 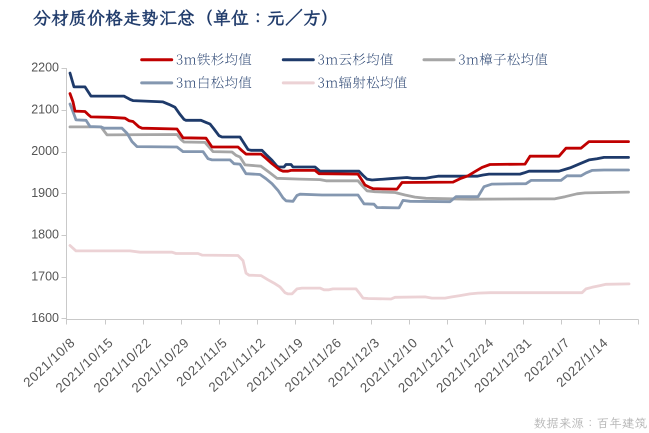 What do you see at coordinates (45, 68) in the screenshot?
I see `svg-text: 2200` at bounding box center [45, 68].